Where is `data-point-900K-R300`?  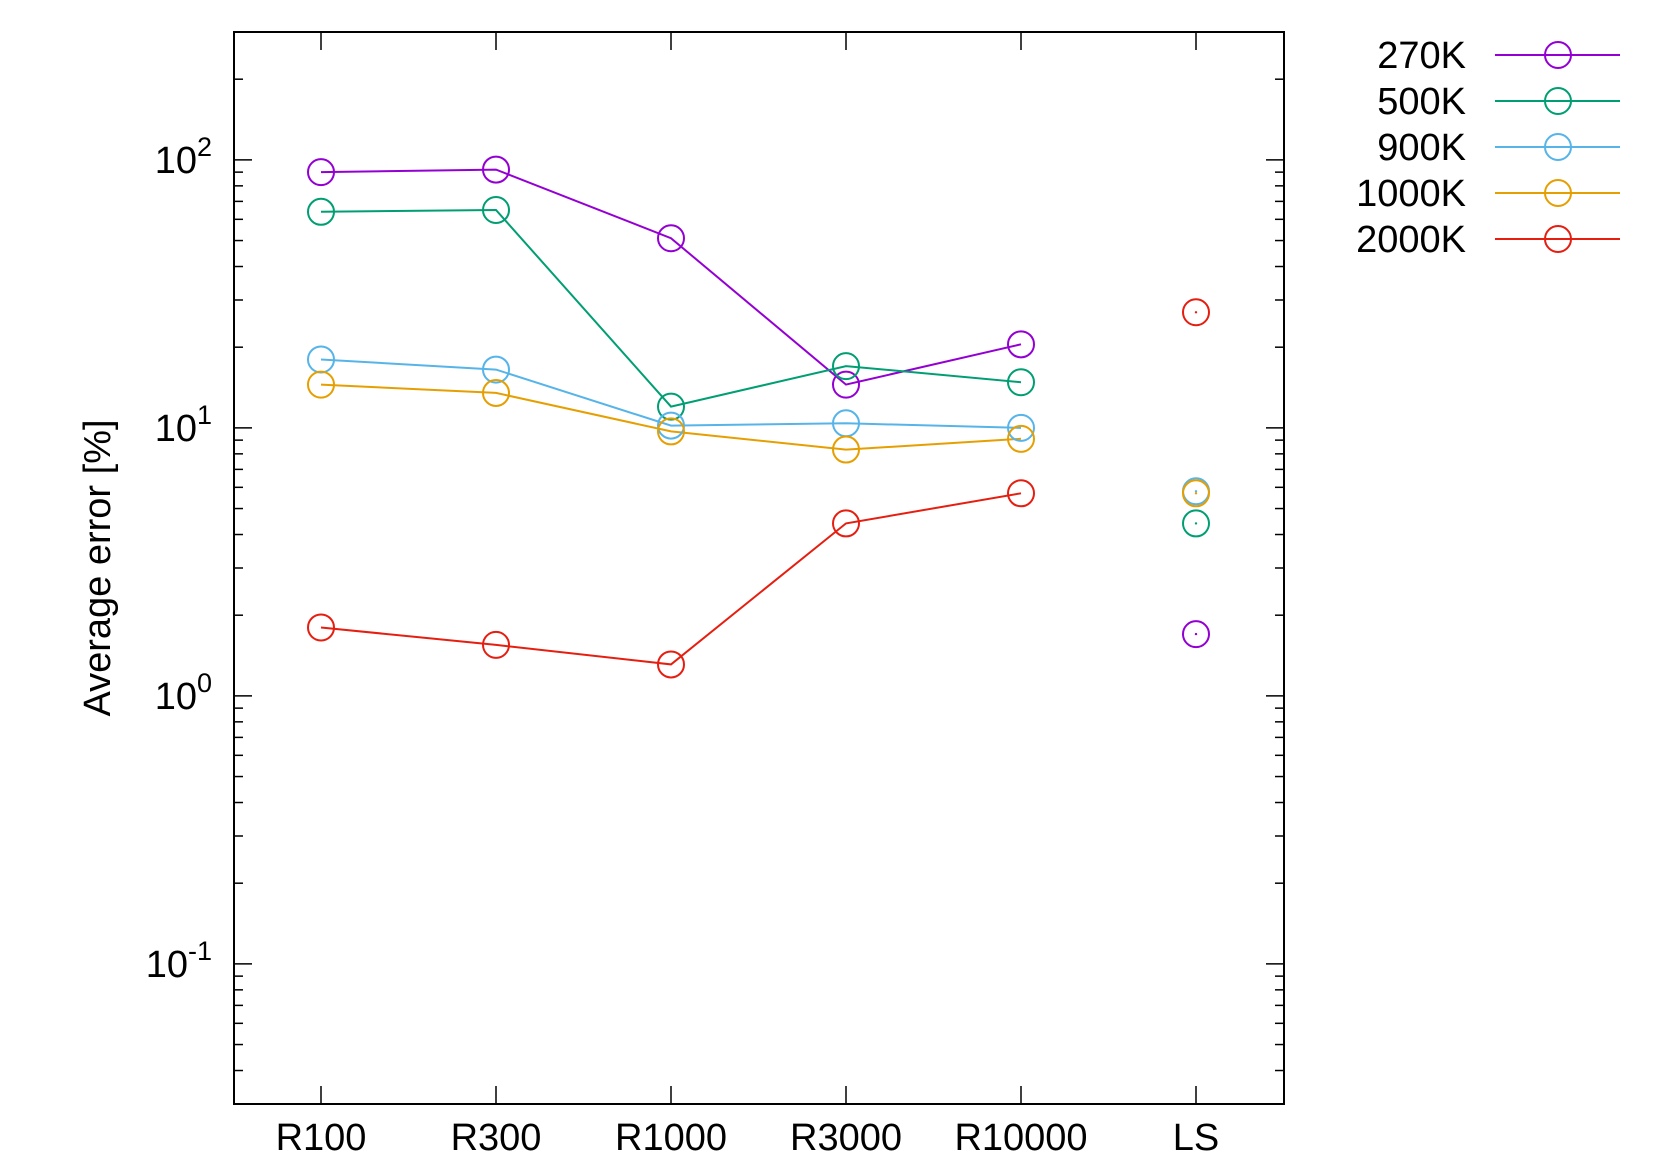 data-point-900K-R300 is located at coordinates (496, 369).